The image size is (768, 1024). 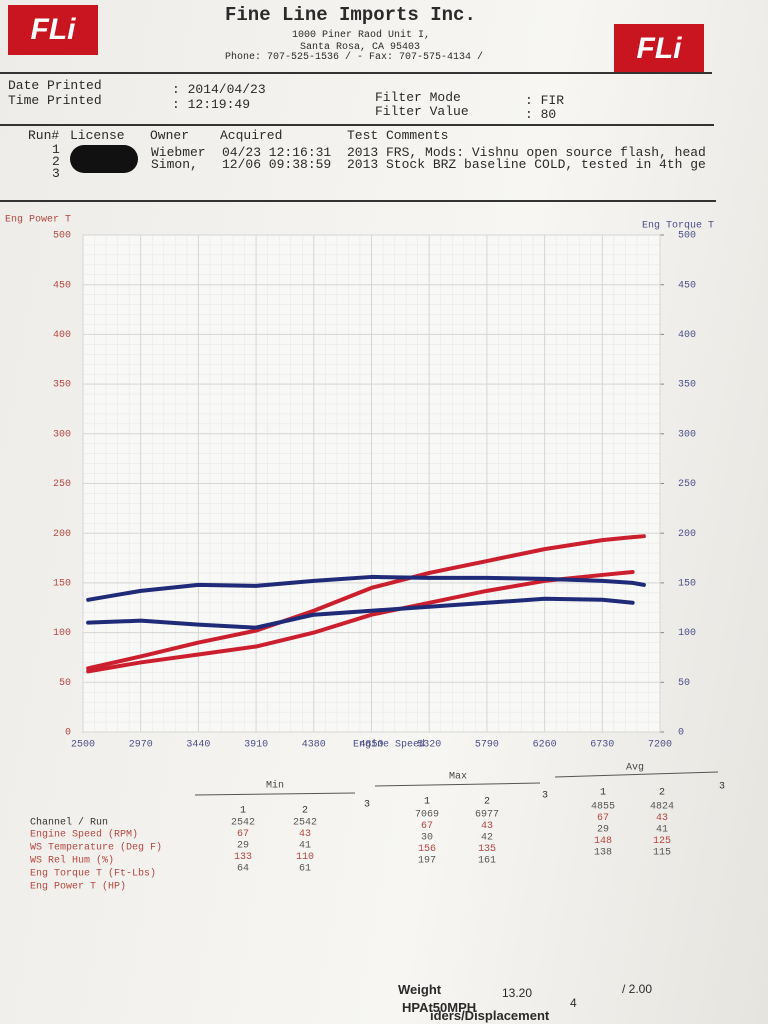 What do you see at coordinates (69, 823) in the screenshot?
I see `row-header: Channel / Run` at bounding box center [69, 823].